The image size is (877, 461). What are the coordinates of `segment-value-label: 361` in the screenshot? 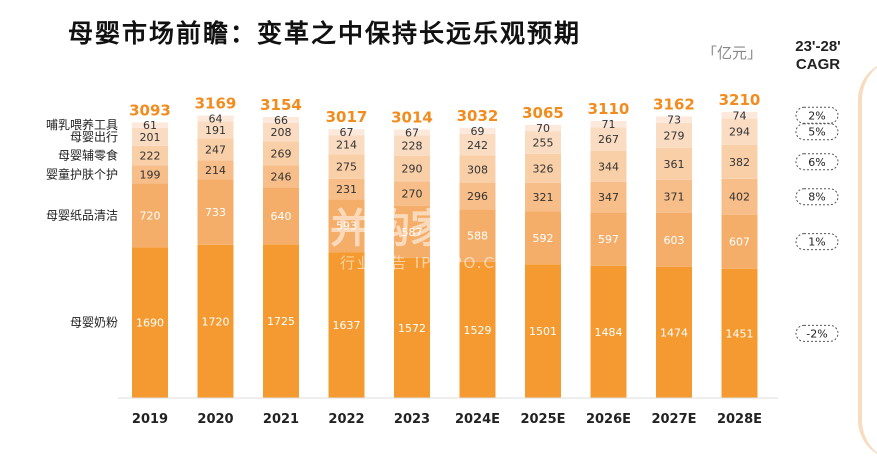 It's located at (674, 164).